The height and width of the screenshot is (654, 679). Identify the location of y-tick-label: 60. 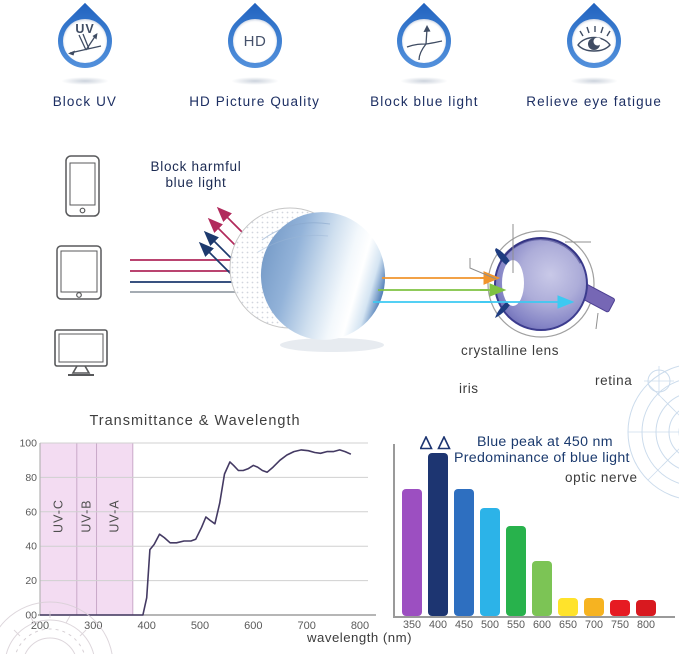
(31, 512).